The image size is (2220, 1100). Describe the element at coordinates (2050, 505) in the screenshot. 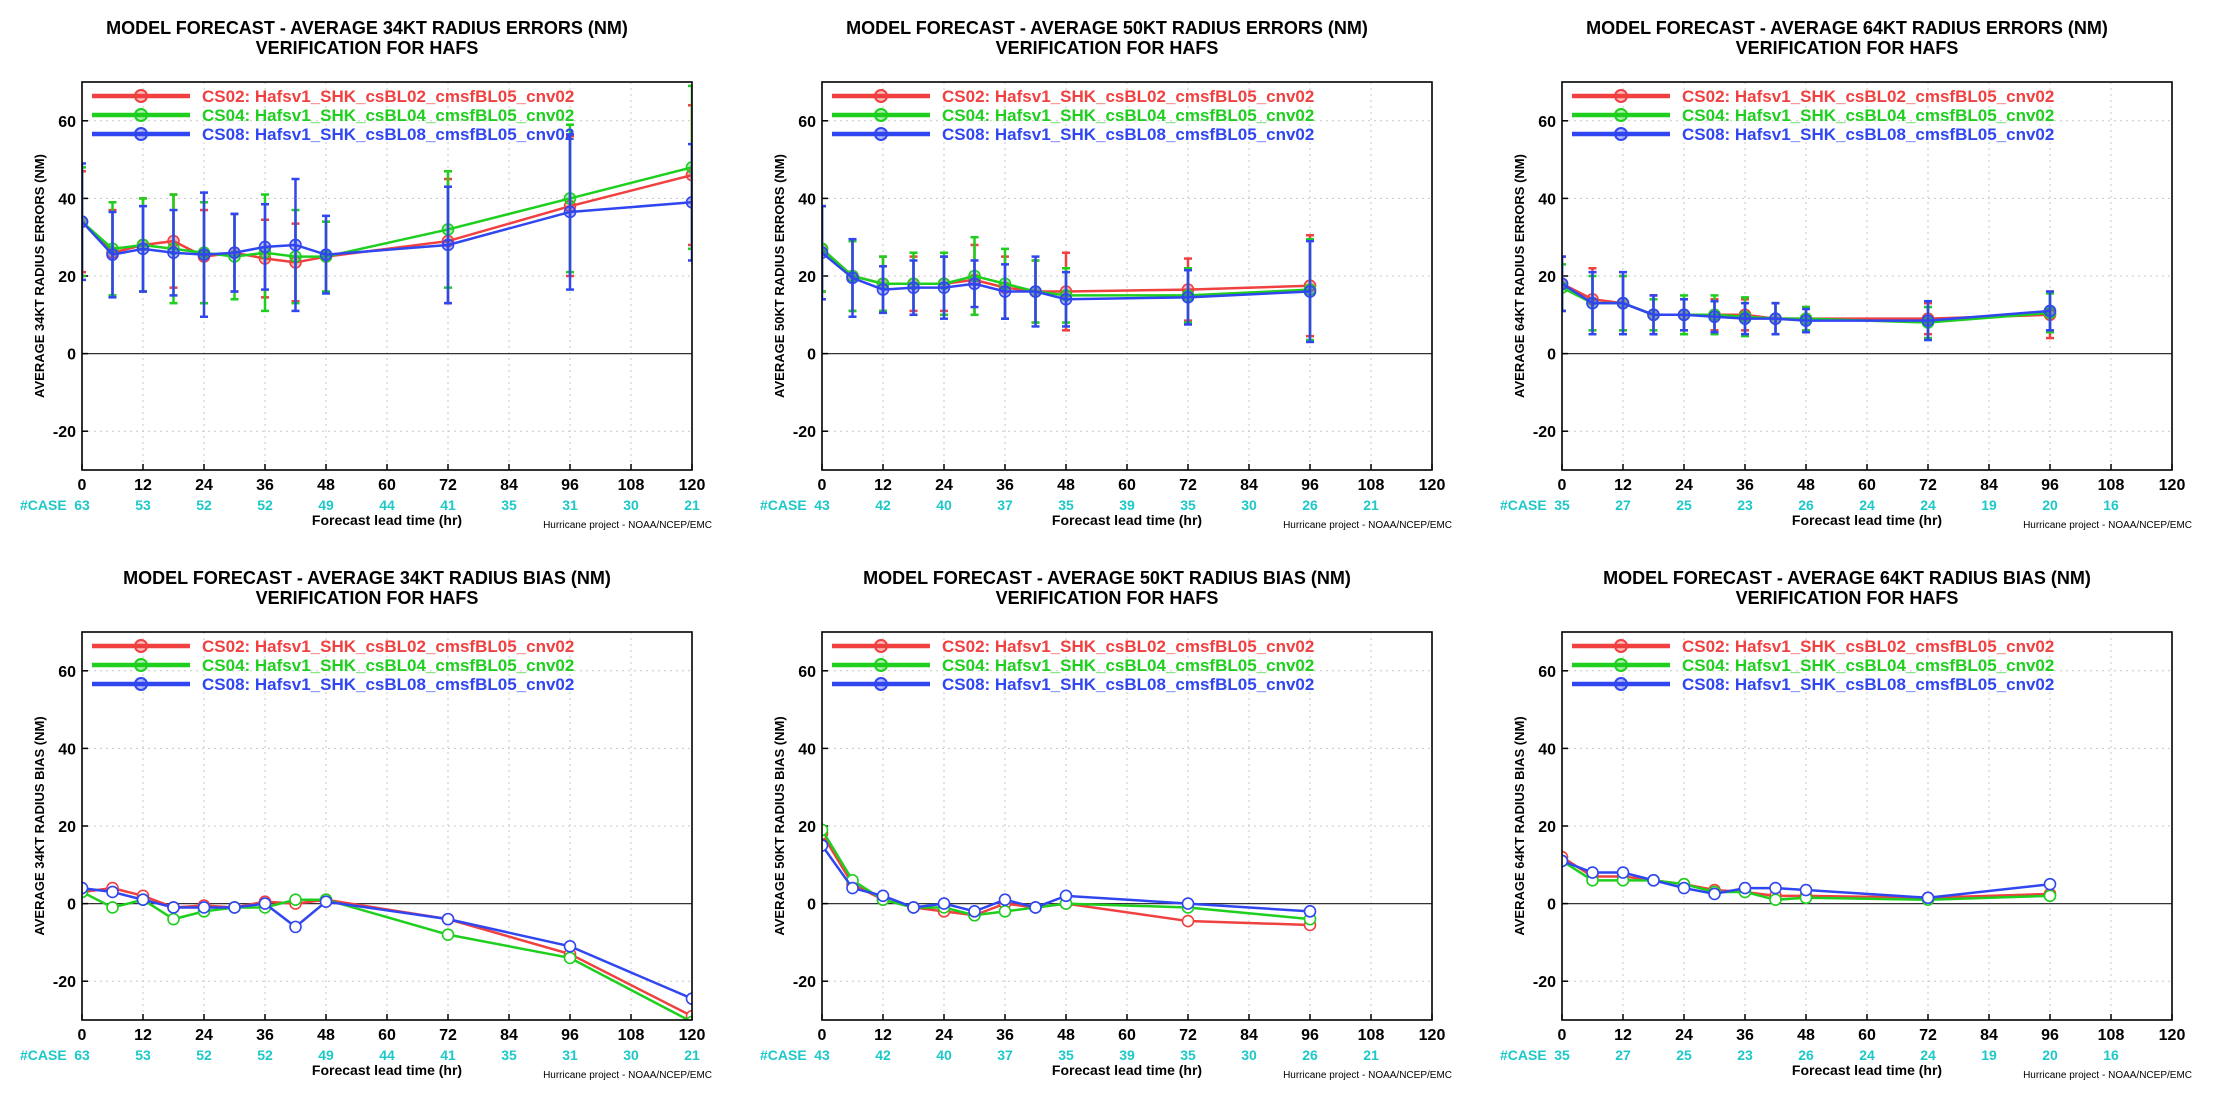

I see `case-count: 20` at that location.